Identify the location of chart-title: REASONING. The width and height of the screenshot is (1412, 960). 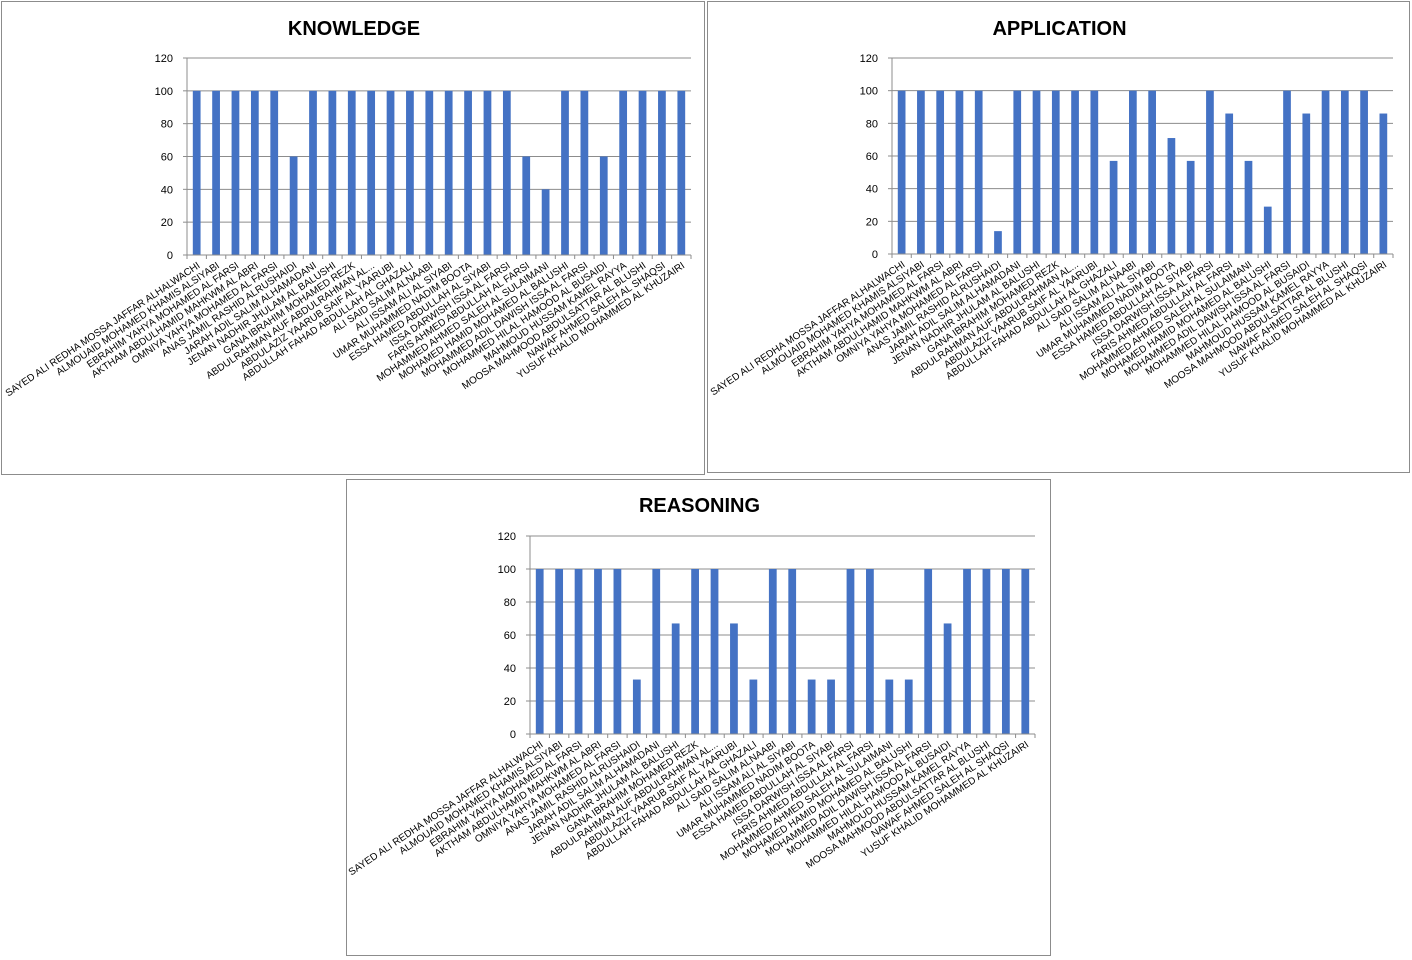
(699, 506).